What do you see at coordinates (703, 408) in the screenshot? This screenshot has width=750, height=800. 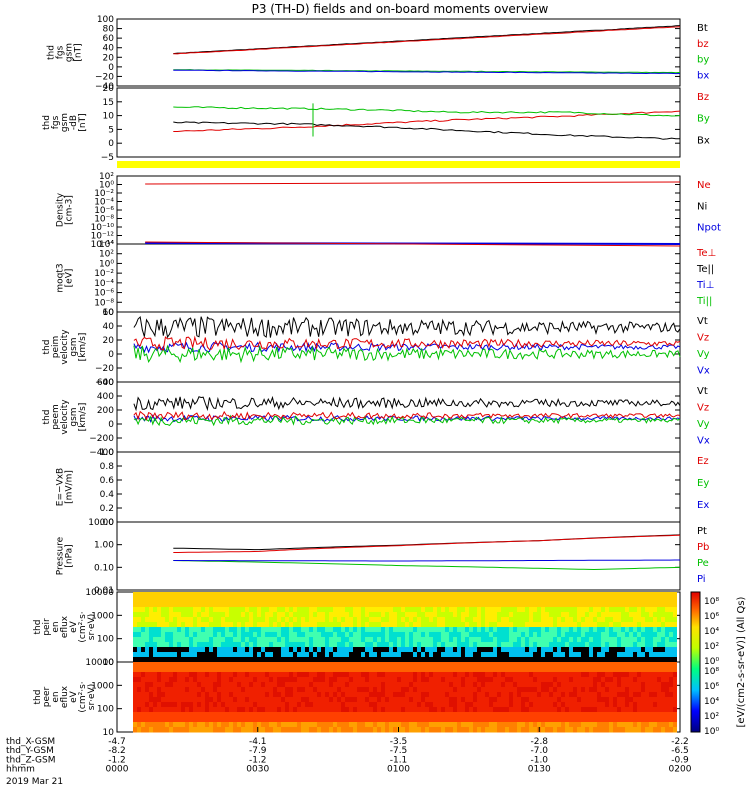 I see `legend-entry-Vz: Vz` at bounding box center [703, 408].